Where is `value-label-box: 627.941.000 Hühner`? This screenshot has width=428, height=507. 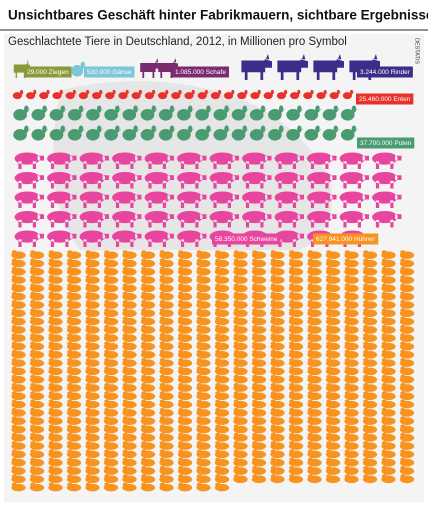
value-label-box: 627.941.000 Hühner is located at coordinates (346, 239).